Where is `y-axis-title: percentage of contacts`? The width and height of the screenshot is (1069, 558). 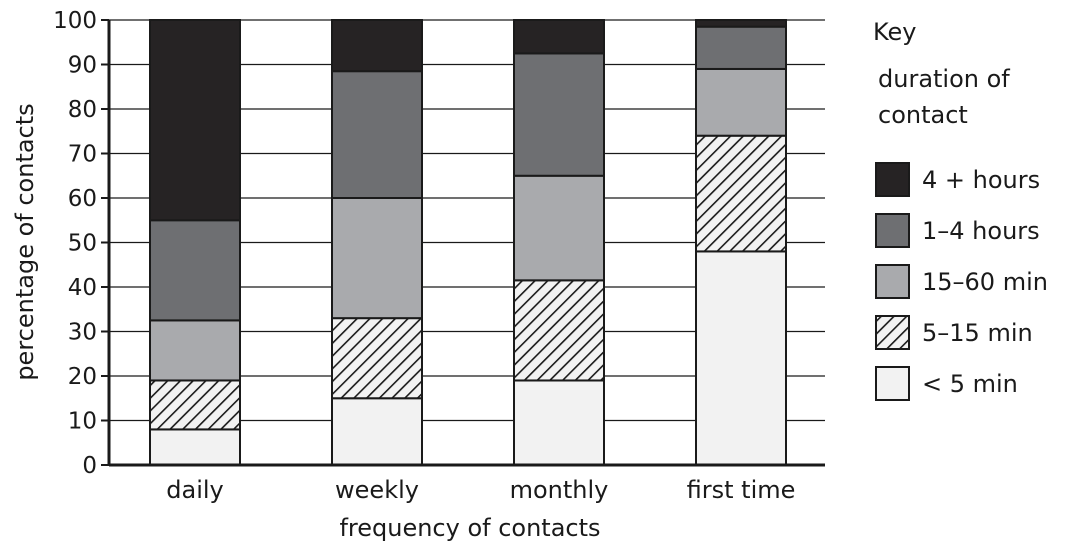 y-axis-title: percentage of contacts is located at coordinates (25, 241).